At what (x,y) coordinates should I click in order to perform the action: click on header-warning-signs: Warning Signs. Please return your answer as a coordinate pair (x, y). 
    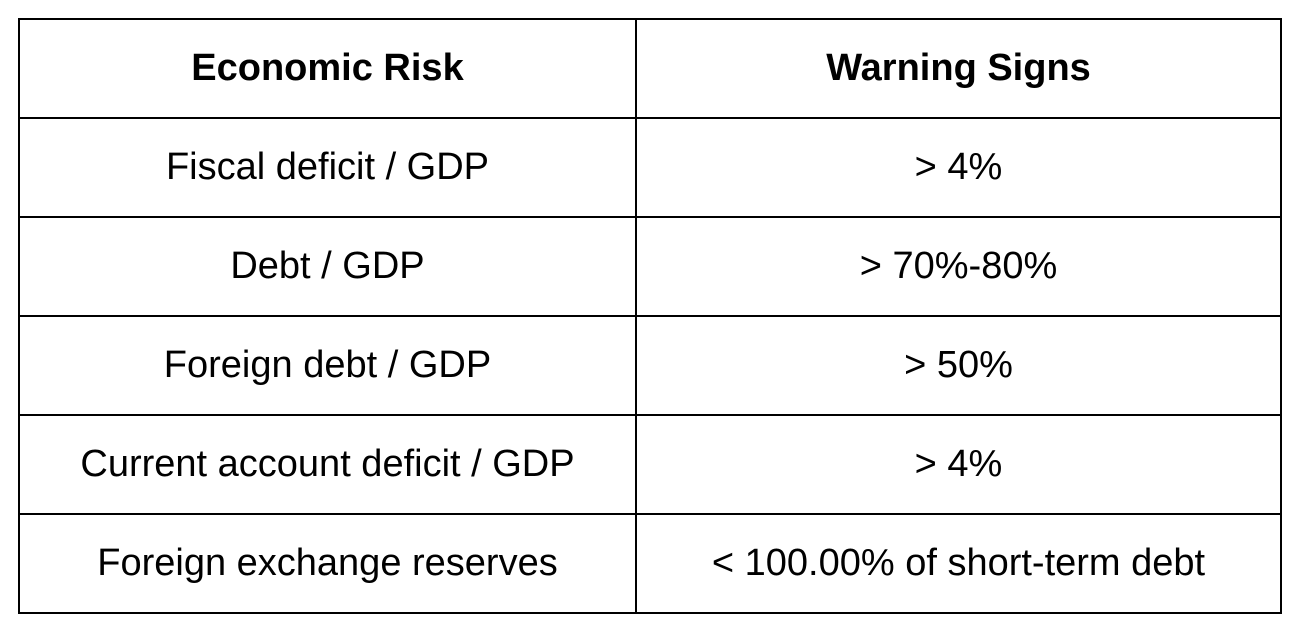
    Looking at the image, I should click on (958, 68).